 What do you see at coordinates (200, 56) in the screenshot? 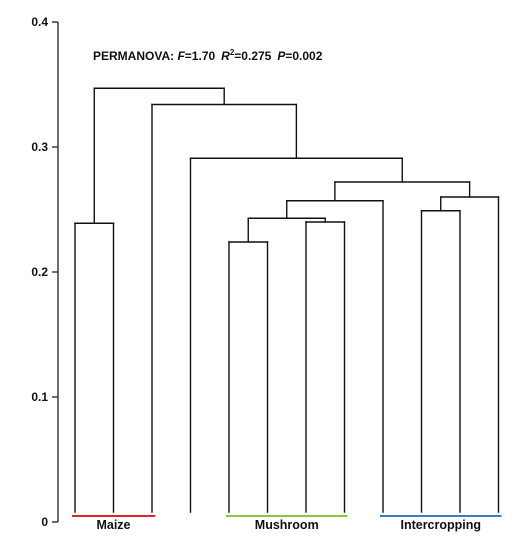
I see `f-value: =1.70` at bounding box center [200, 56].